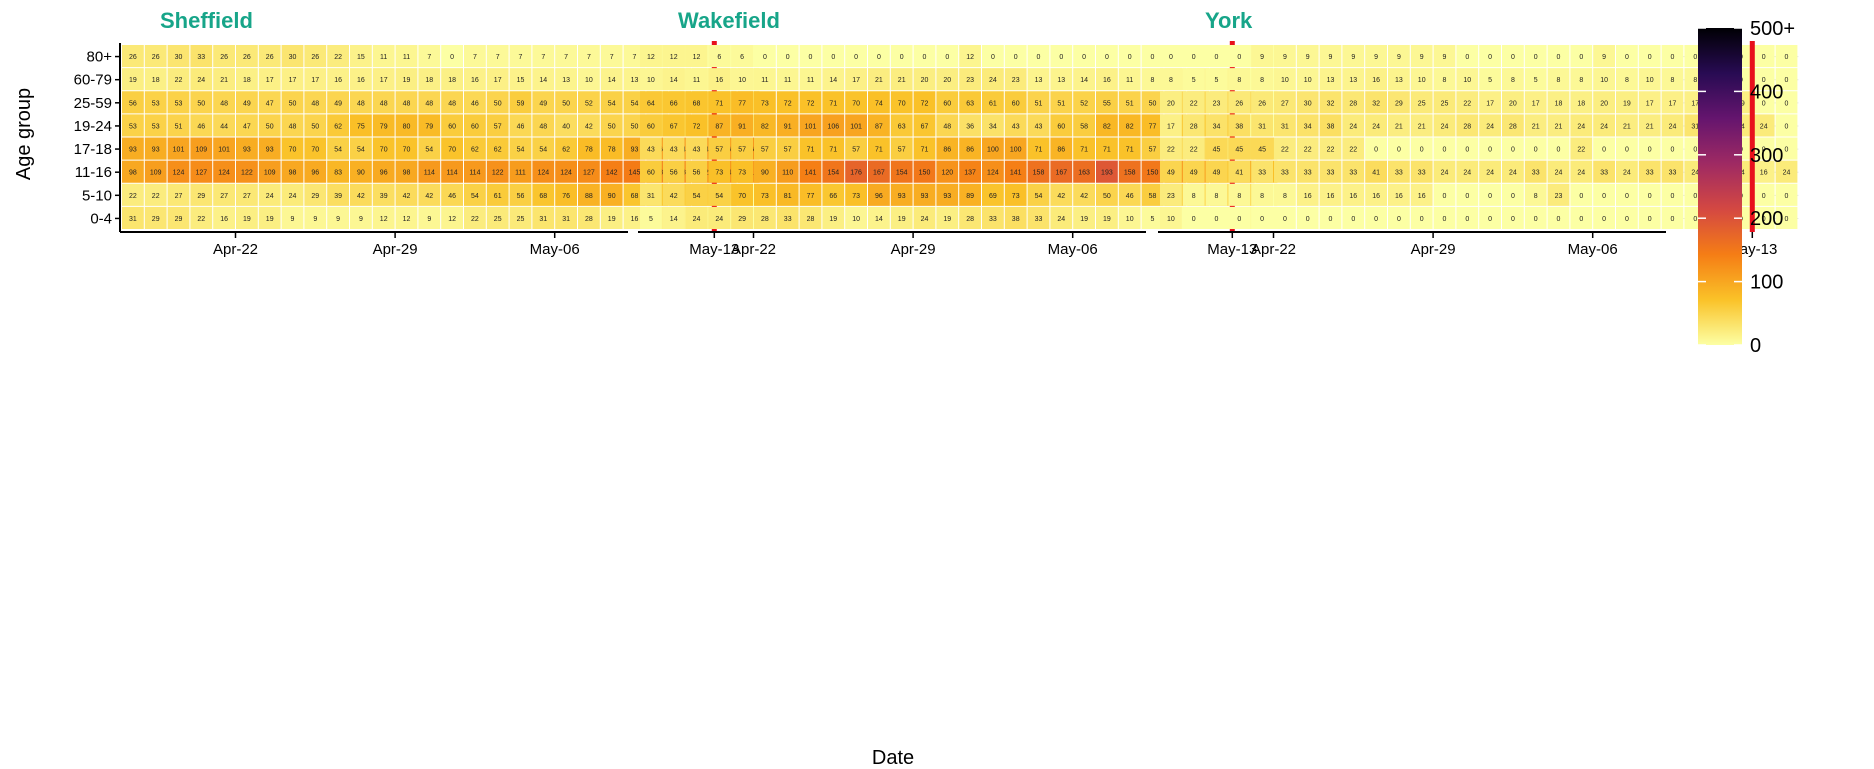  What do you see at coordinates (338, 150) in the screenshot?
I see `cell-label: 54` at bounding box center [338, 150].